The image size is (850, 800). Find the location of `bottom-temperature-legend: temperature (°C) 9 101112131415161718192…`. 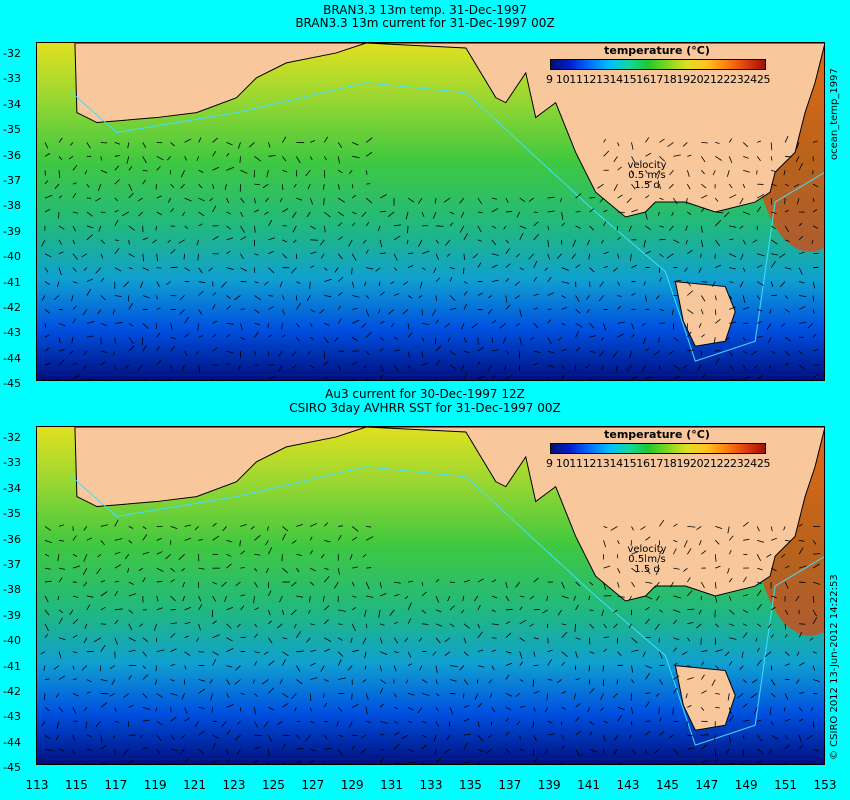

bottom-temperature-legend: temperature (°C) 9 101112131415161718192… is located at coordinates (657, 452).